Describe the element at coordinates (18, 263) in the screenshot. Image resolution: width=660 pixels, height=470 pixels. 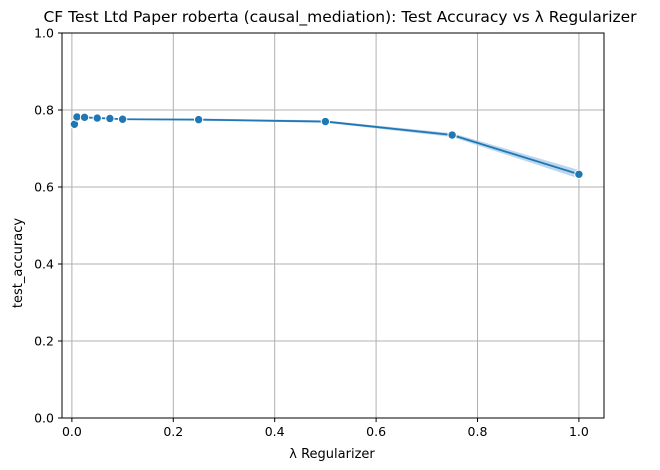
I see `y-axis-label: test_accuracy` at that location.